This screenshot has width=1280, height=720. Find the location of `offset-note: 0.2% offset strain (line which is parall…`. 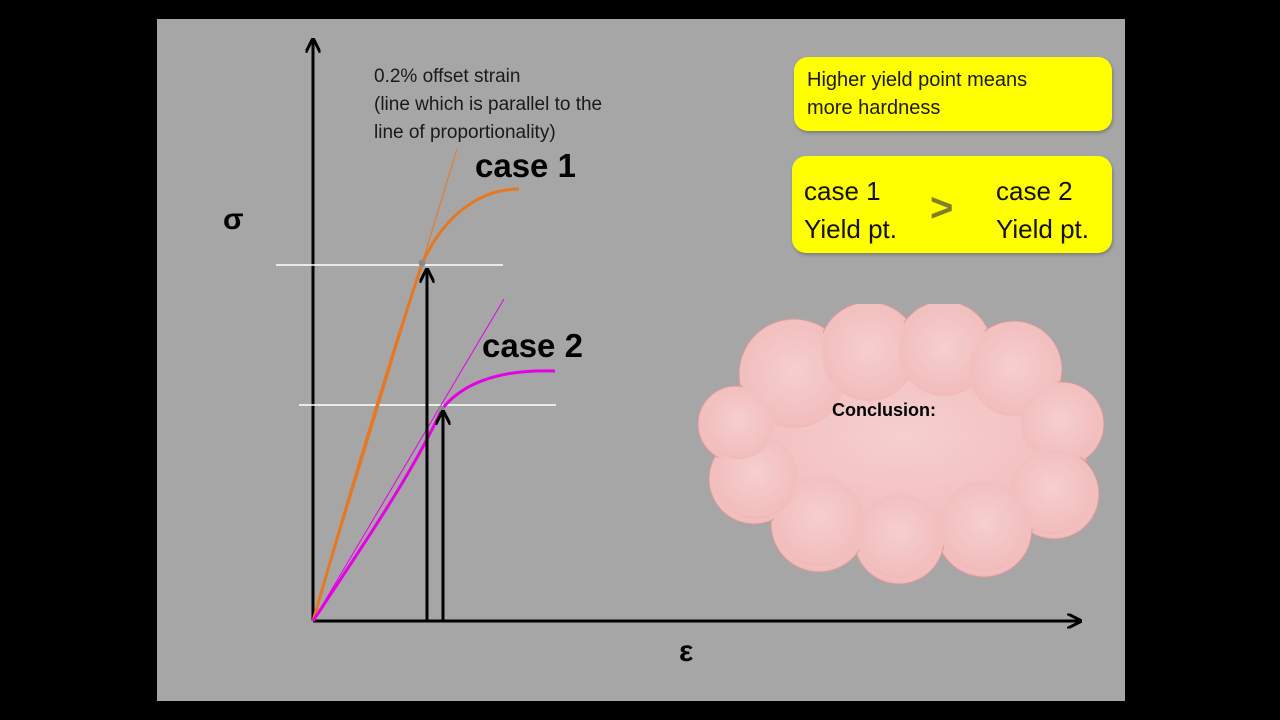

offset-note: 0.2% offset strain (line which is parall… is located at coordinates (488, 105).